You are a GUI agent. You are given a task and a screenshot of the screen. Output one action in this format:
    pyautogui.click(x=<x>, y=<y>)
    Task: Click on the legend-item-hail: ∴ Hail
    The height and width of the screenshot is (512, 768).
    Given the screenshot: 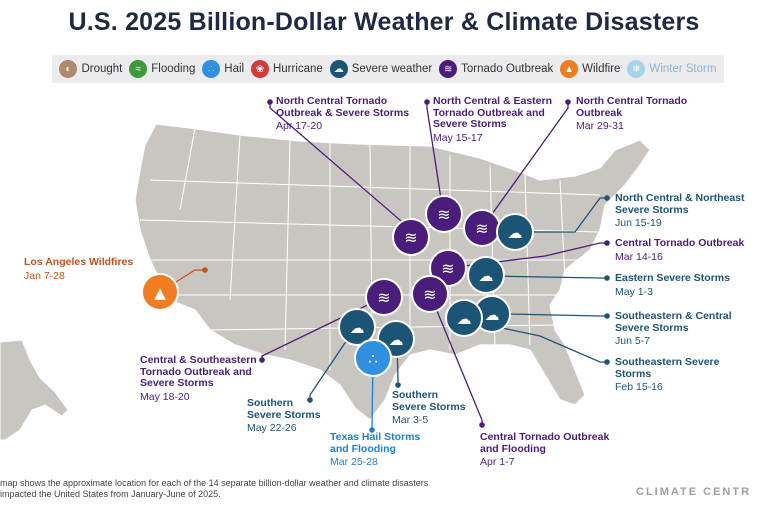 What is the action you would take?
    pyautogui.click(x=223, y=69)
    